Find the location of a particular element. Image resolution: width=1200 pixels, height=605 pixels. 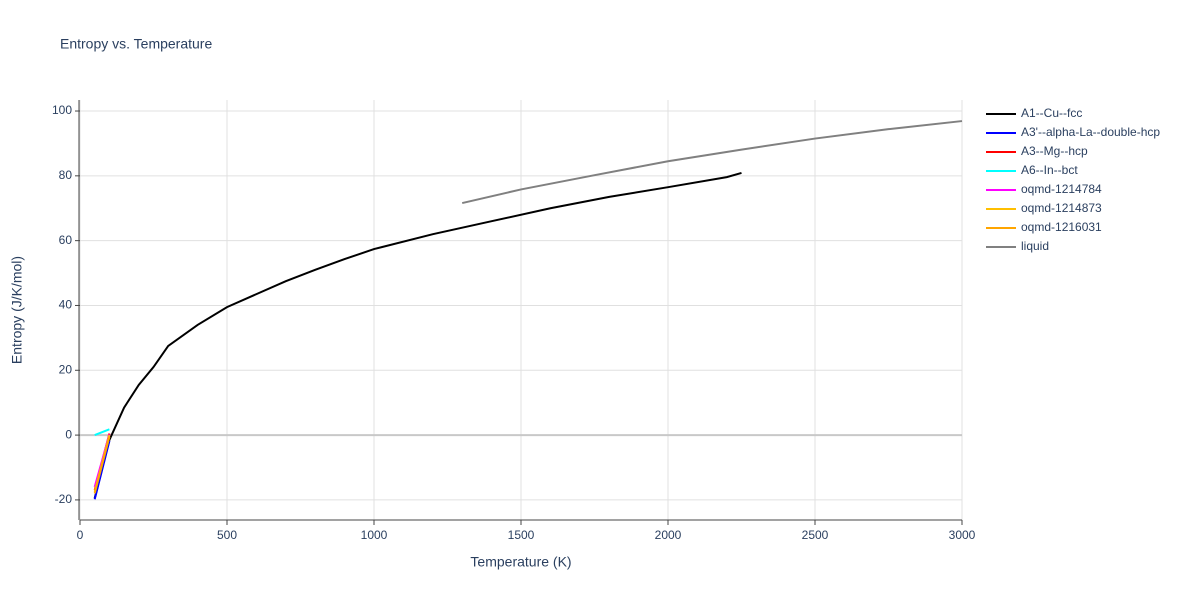

y-axis-title: Entropy (J/K/mol) is located at coordinates (17, 310).